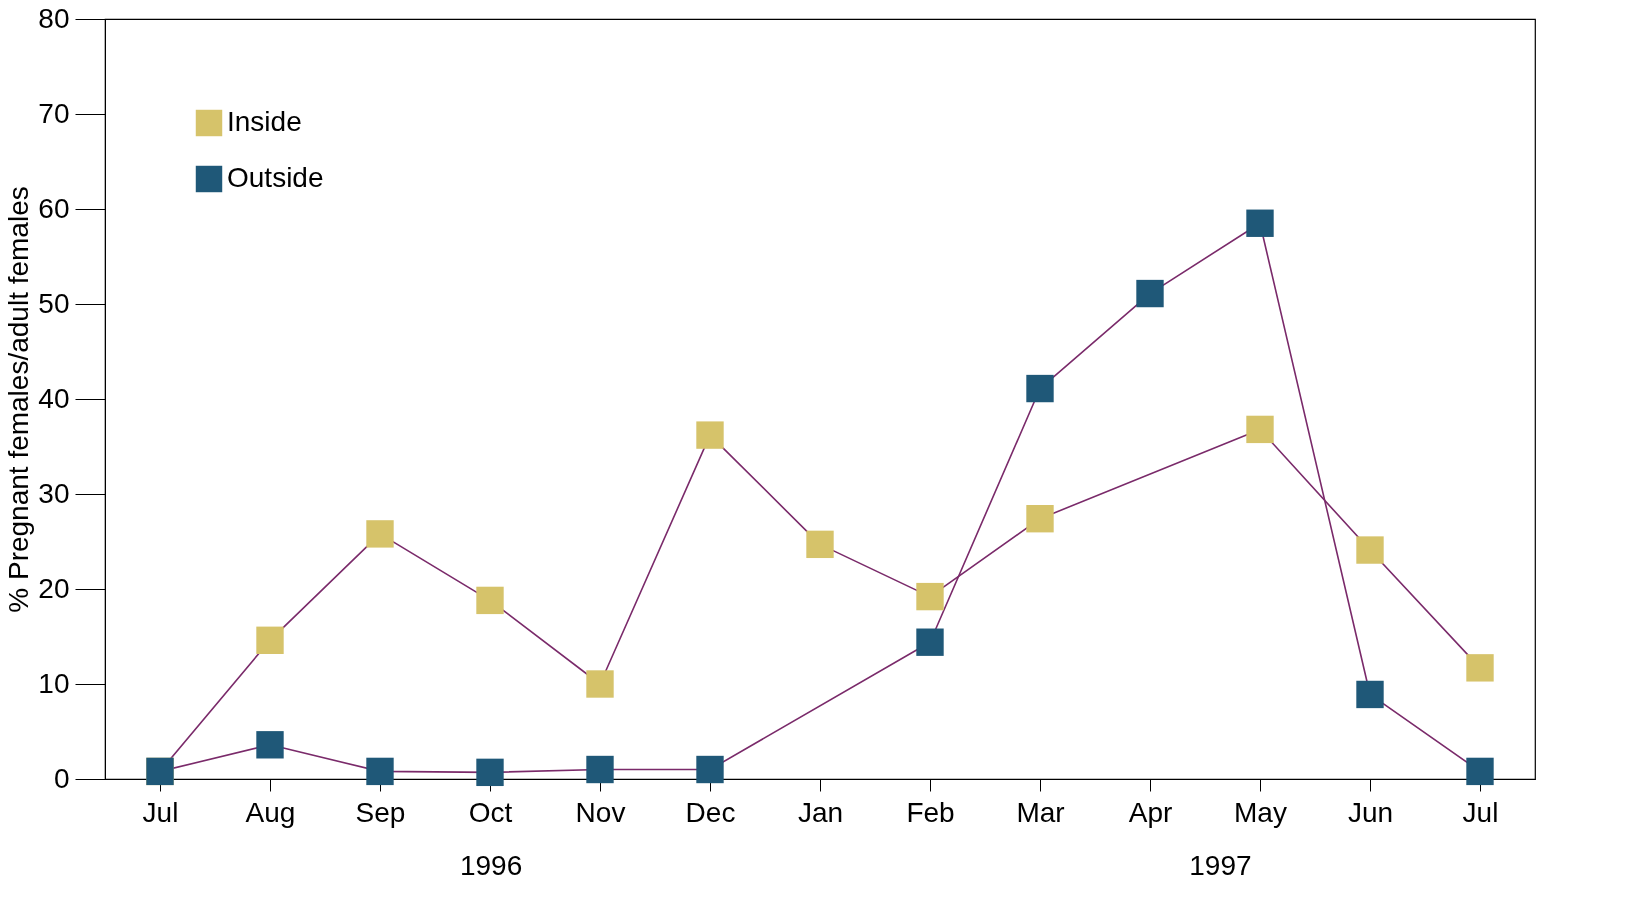 This screenshot has height=921, width=1633. Describe the element at coordinates (1220, 865) in the screenshot. I see `text: 1997` at that location.